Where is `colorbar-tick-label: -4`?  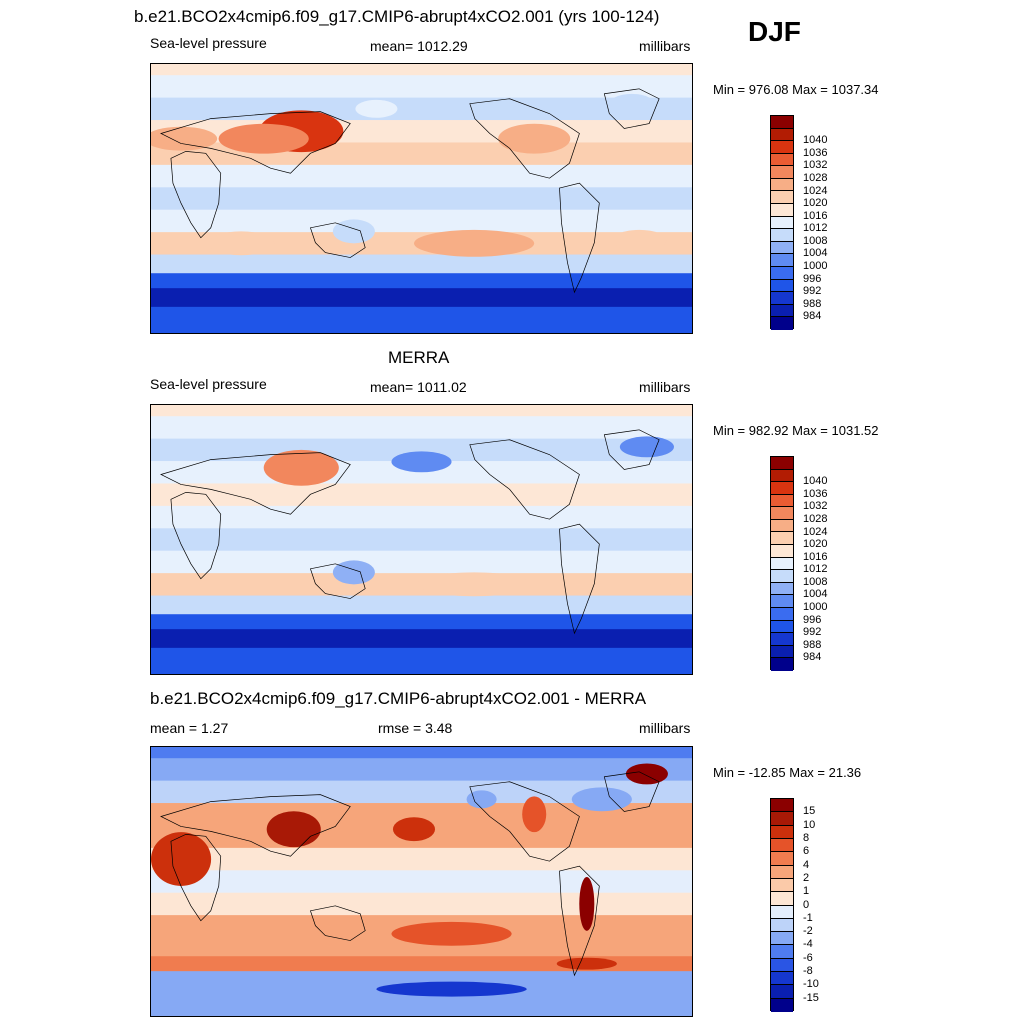
colorbar-tick-label: -4 is located at coordinates (808, 944).